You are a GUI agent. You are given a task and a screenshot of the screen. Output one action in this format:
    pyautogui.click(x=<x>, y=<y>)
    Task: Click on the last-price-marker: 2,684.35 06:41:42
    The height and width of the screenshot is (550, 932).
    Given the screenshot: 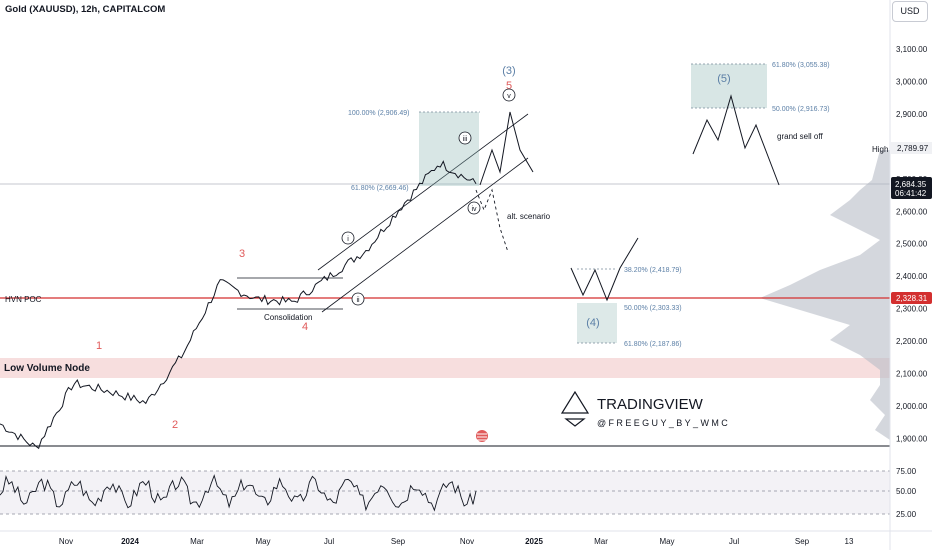 What is the action you would take?
    pyautogui.click(x=911, y=188)
    